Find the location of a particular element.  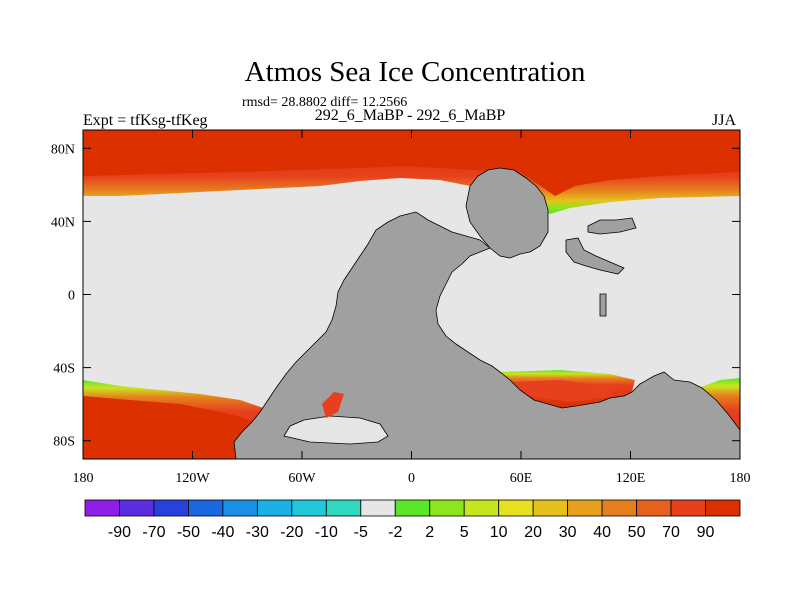

x-tick-label: 120W is located at coordinates (192, 478).